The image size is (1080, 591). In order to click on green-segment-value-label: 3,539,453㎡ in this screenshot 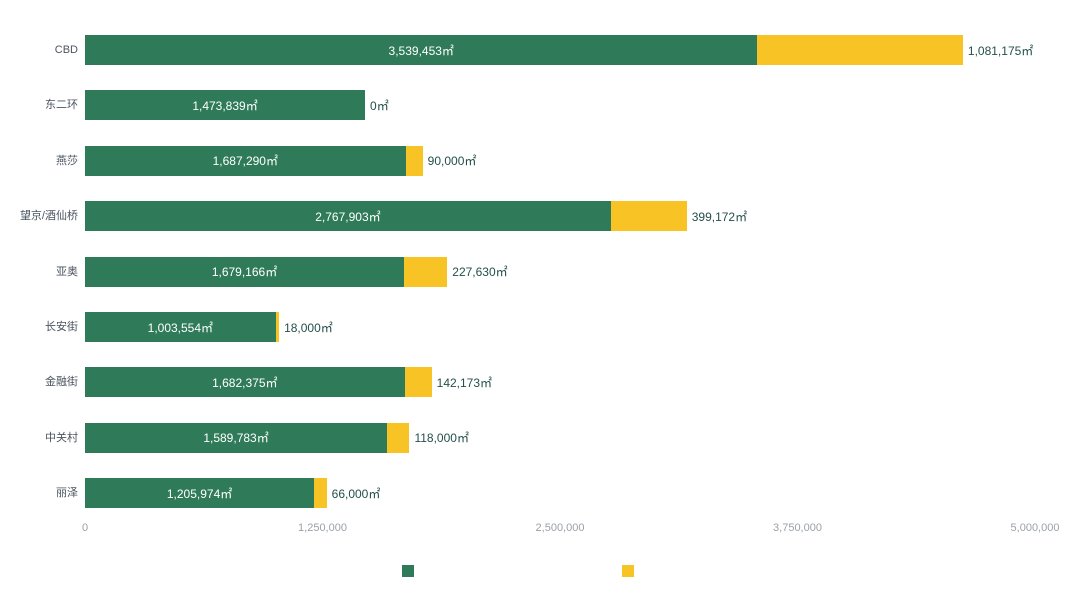, I will do `click(421, 50)`.